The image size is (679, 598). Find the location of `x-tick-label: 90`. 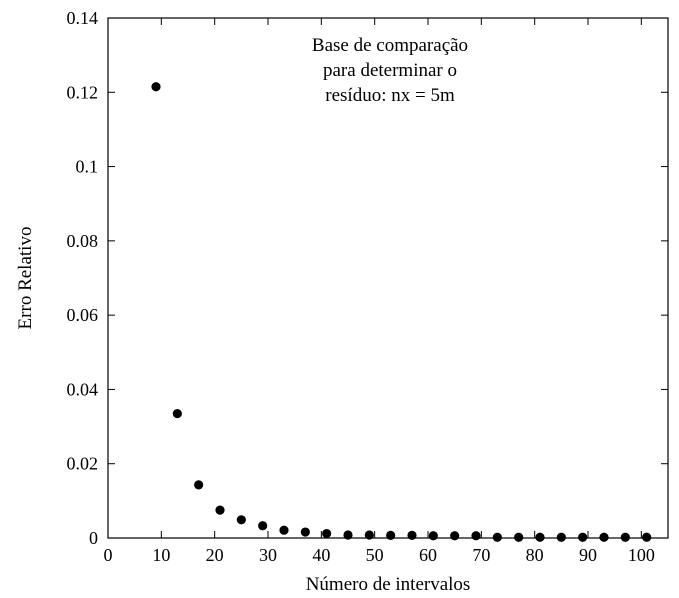

x-tick-label: 90 is located at coordinates (588, 555).